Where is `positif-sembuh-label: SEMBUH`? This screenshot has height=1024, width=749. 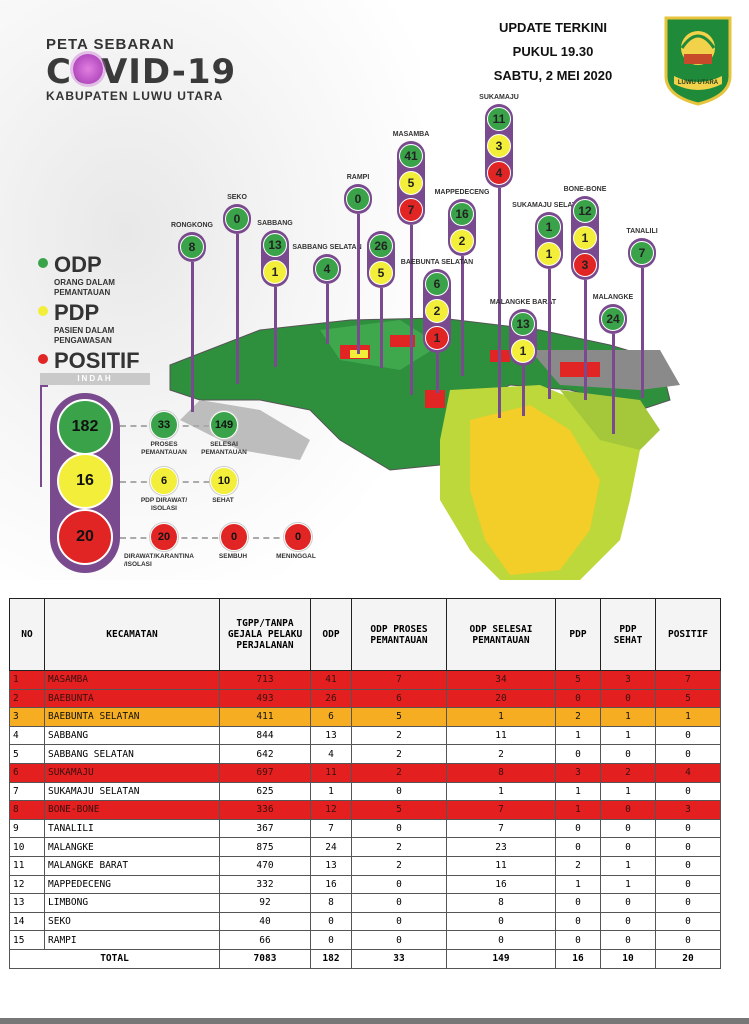
positif-sembuh-label: SEMBUH is located at coordinates (233, 556).